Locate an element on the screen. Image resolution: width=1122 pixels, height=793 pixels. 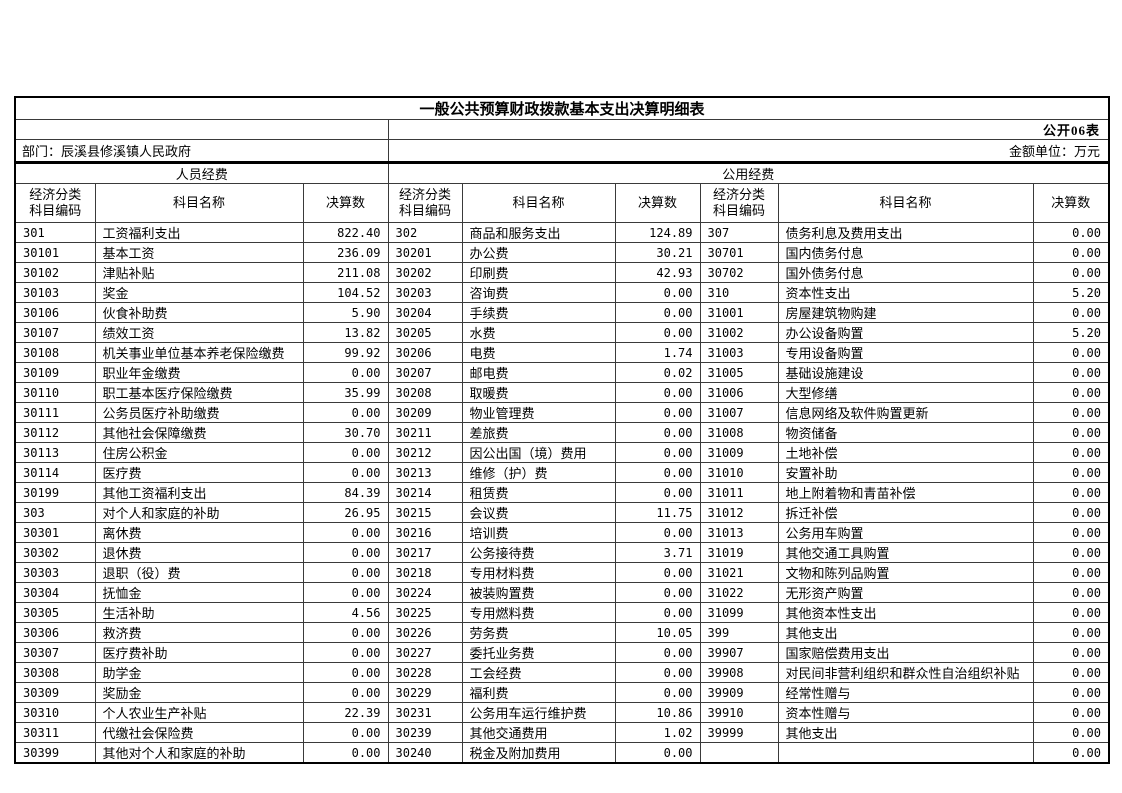
code-header-line2: 科目编码 is located at coordinates (424, 210).